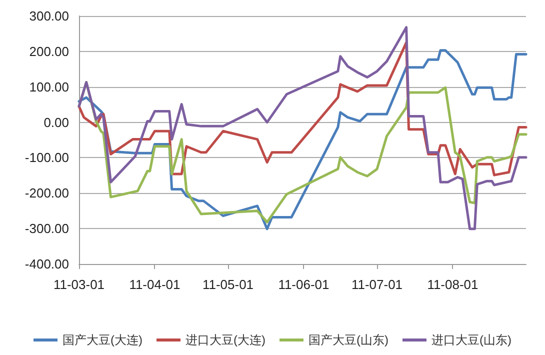  Describe the element at coordinates (46, 158) in the screenshot. I see `y-tick-label: -100.00` at that location.